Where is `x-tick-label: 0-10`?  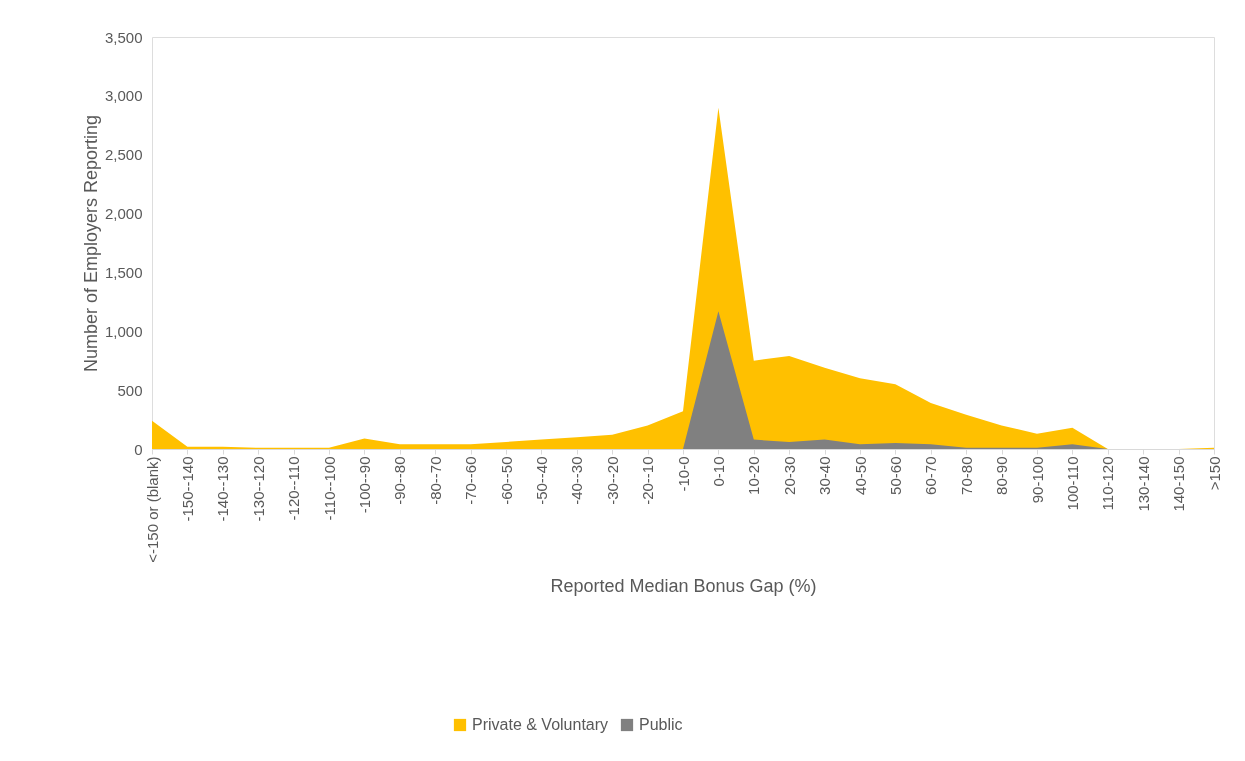
x-tick-label: 0-10 is located at coordinates (718, 471).